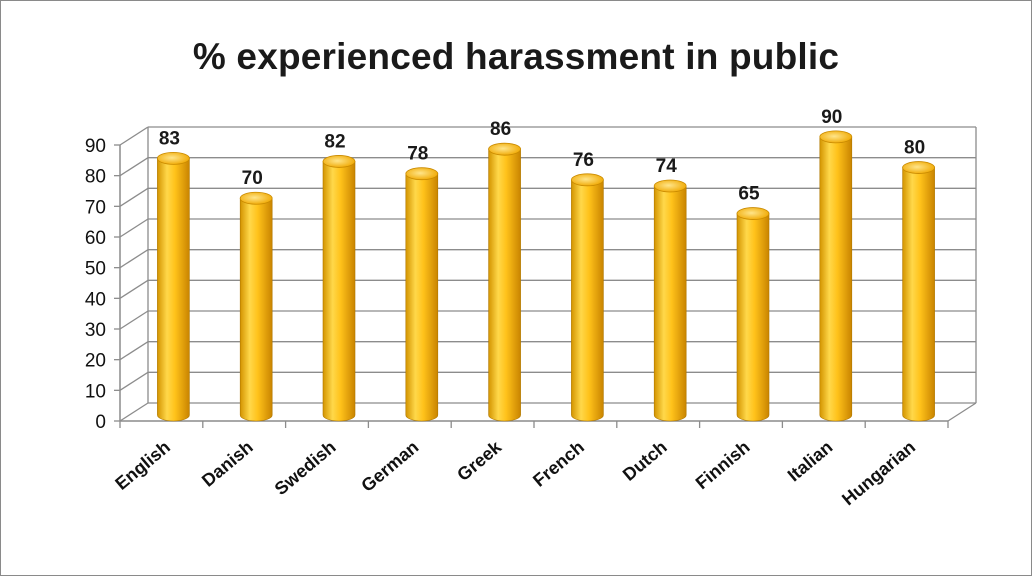 The width and height of the screenshot is (1032, 576). What do you see at coordinates (500, 129) in the screenshot?
I see `data-label: 86` at bounding box center [500, 129].